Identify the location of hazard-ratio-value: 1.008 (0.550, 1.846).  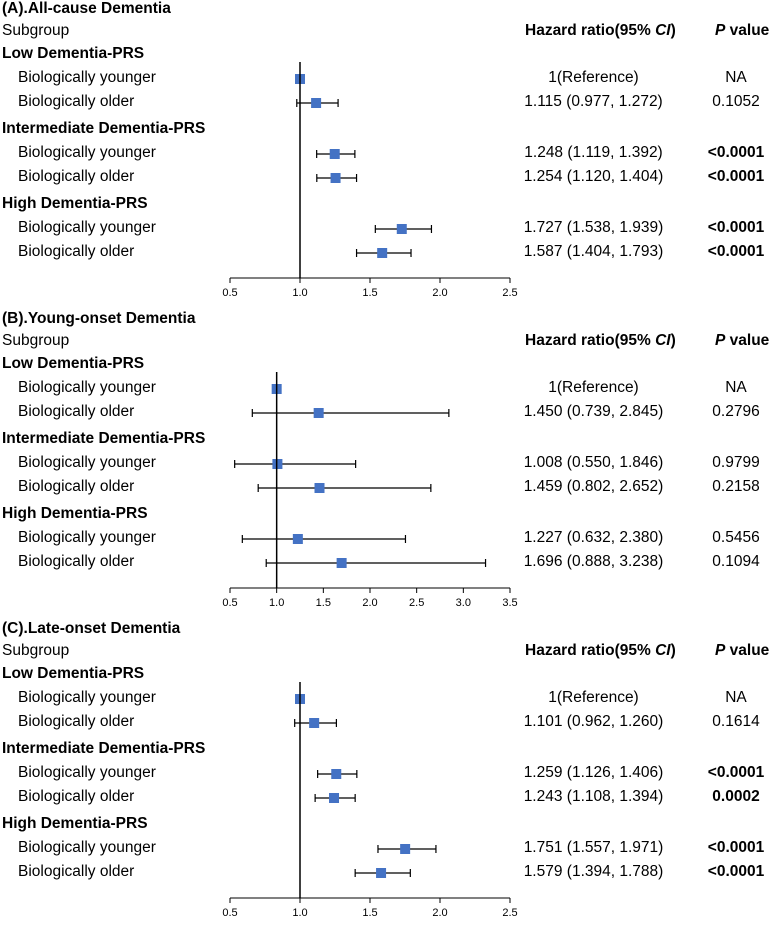
(593, 462).